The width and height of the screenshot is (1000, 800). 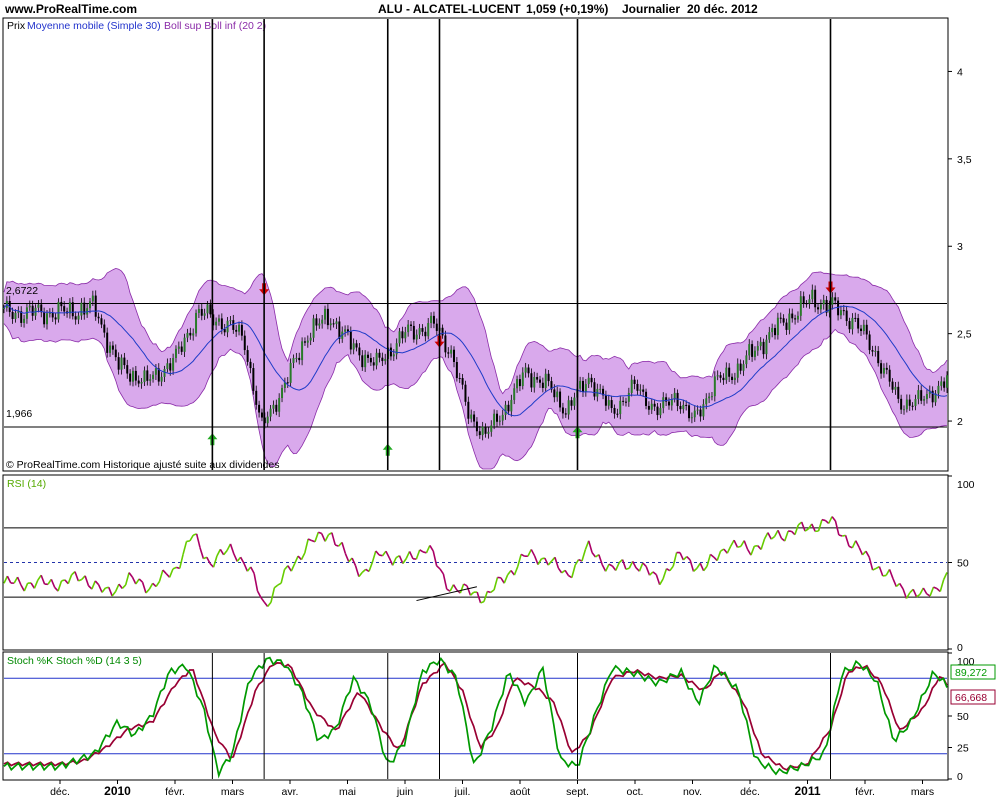 What do you see at coordinates (964, 335) in the screenshot?
I see `price-tick-label: 2,5` at bounding box center [964, 335].